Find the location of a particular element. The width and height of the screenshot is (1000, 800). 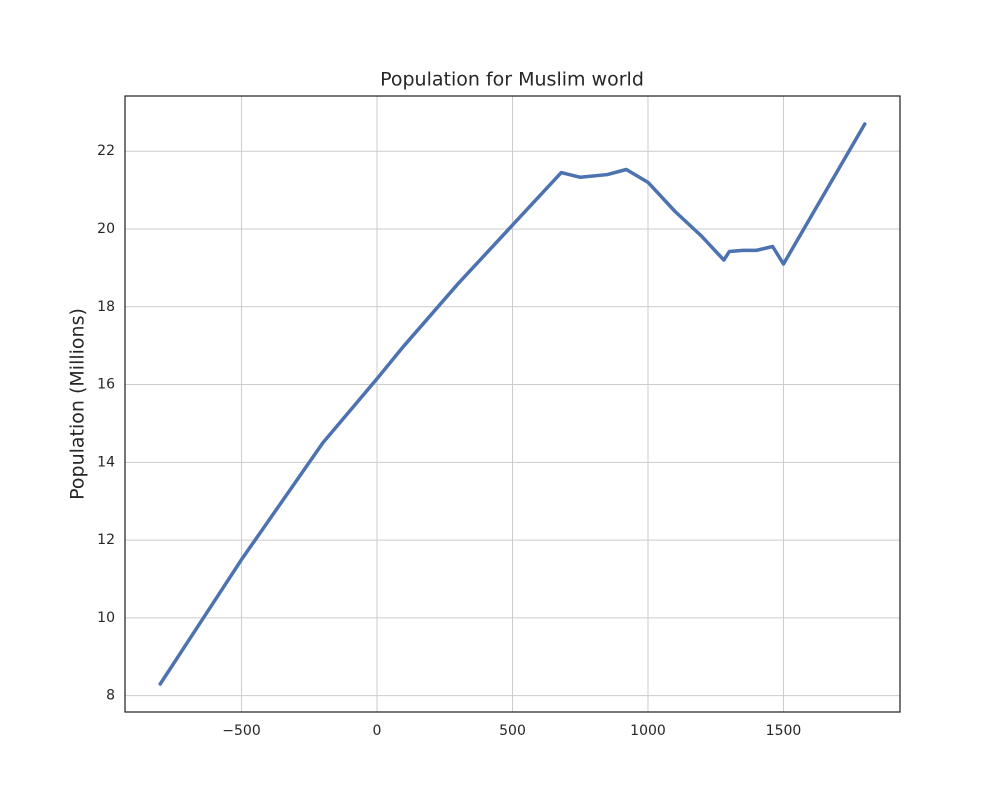

x-tick-label: 500 is located at coordinates (512, 731).